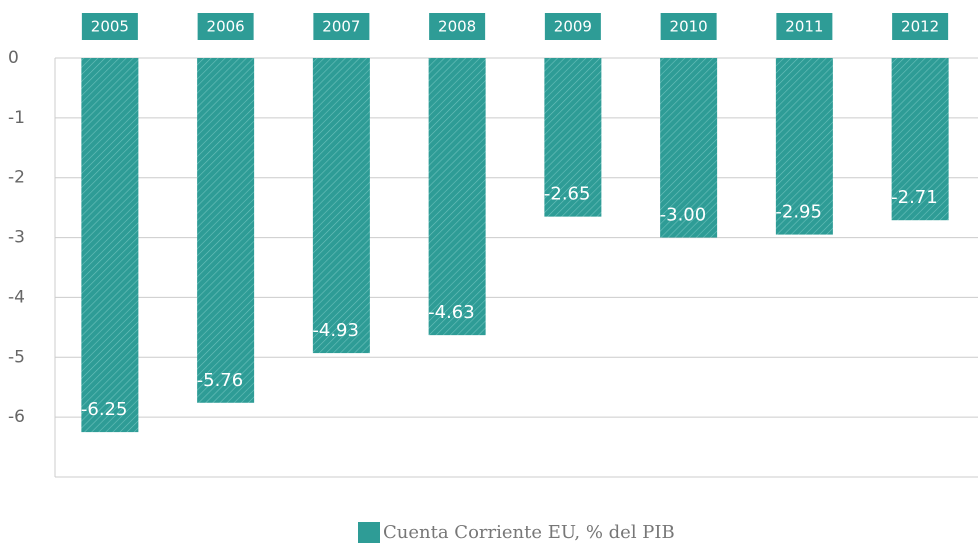 The width and height of the screenshot is (978, 543). What do you see at coordinates (369, 532) in the screenshot?
I see `legend-swatch` at bounding box center [369, 532].